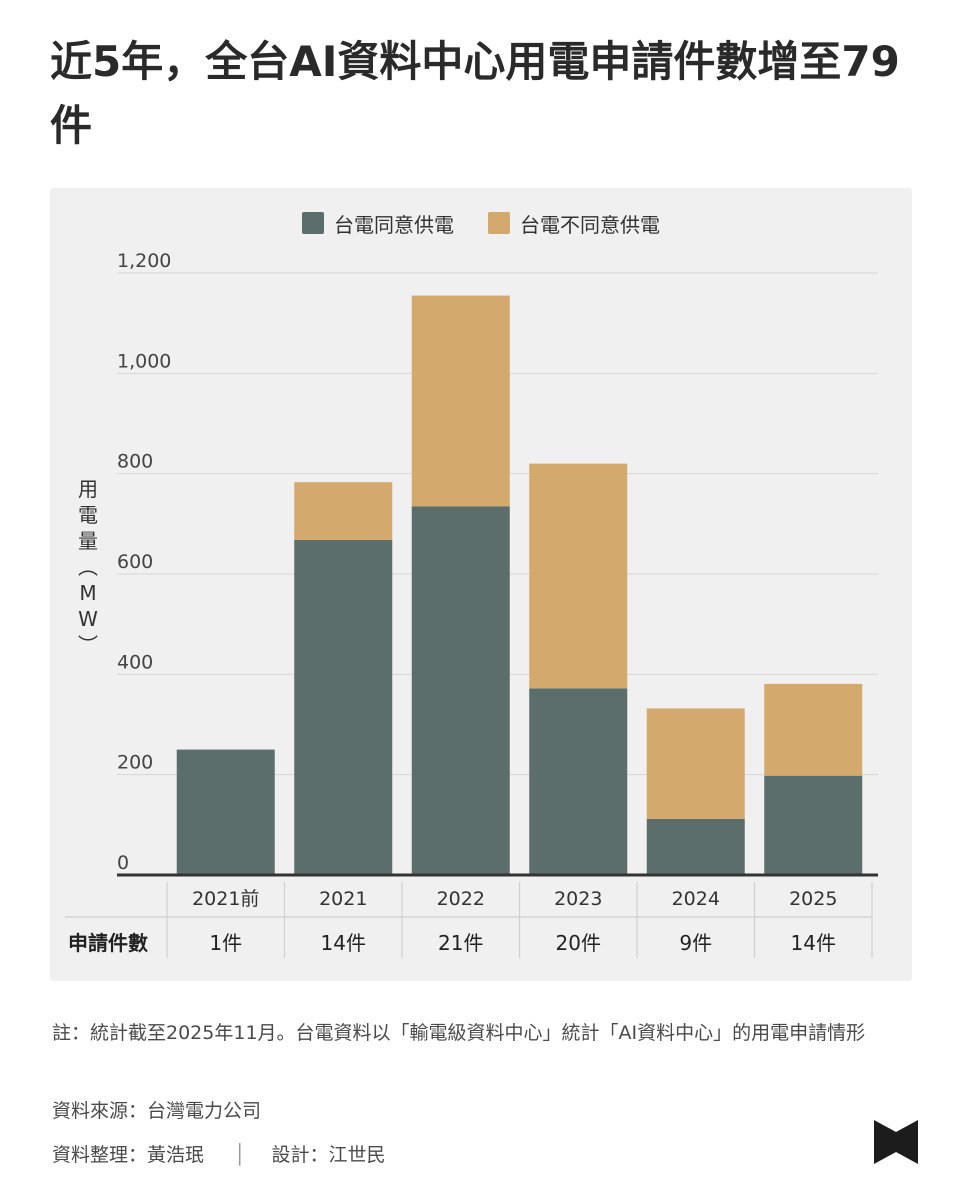 The height and width of the screenshot is (1200, 960). What do you see at coordinates (157, 1111) in the screenshot?
I see `data-source: 資料來源：台灣電力公司` at bounding box center [157, 1111].